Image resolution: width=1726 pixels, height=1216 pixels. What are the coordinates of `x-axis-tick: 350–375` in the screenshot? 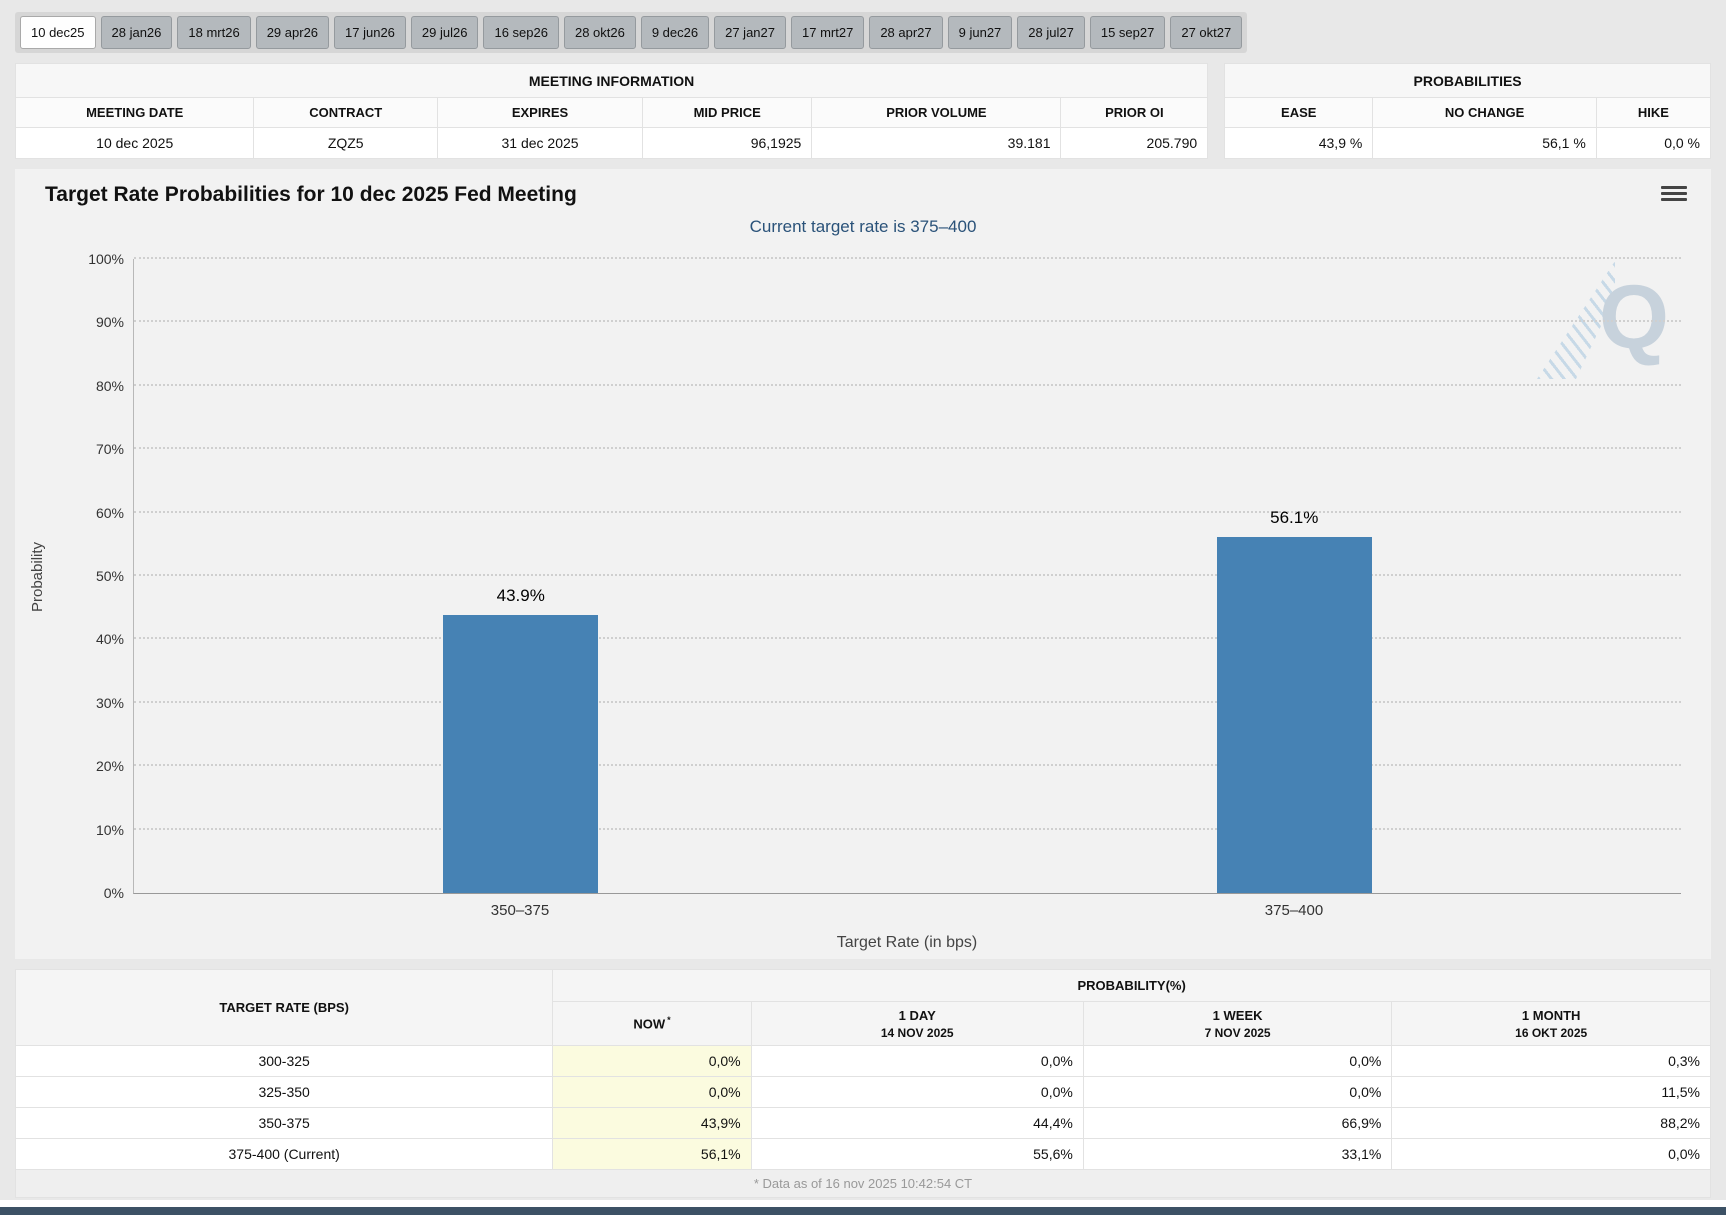 It's located at (520, 910).